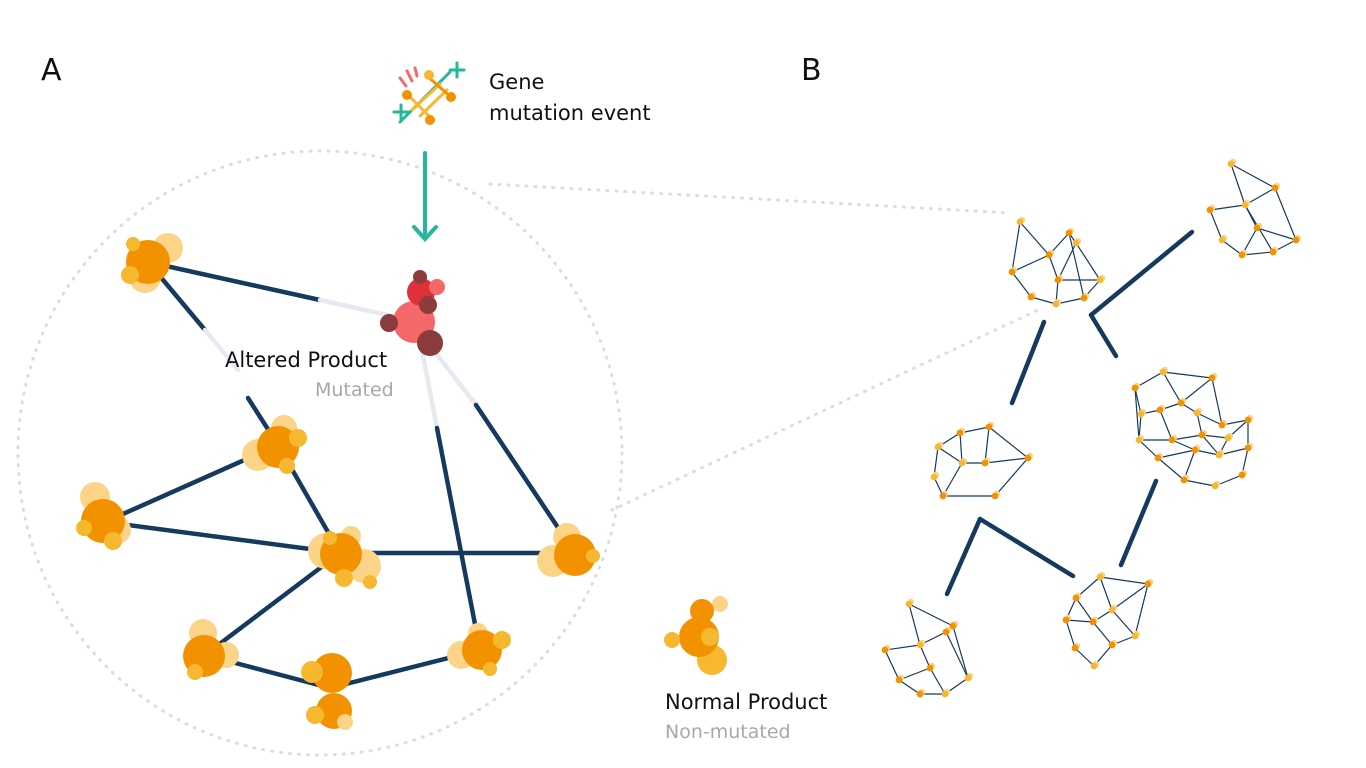 This screenshot has width=1366, height=768. Describe the element at coordinates (425, 196) in the screenshot. I see `down-arrow-icon` at that location.